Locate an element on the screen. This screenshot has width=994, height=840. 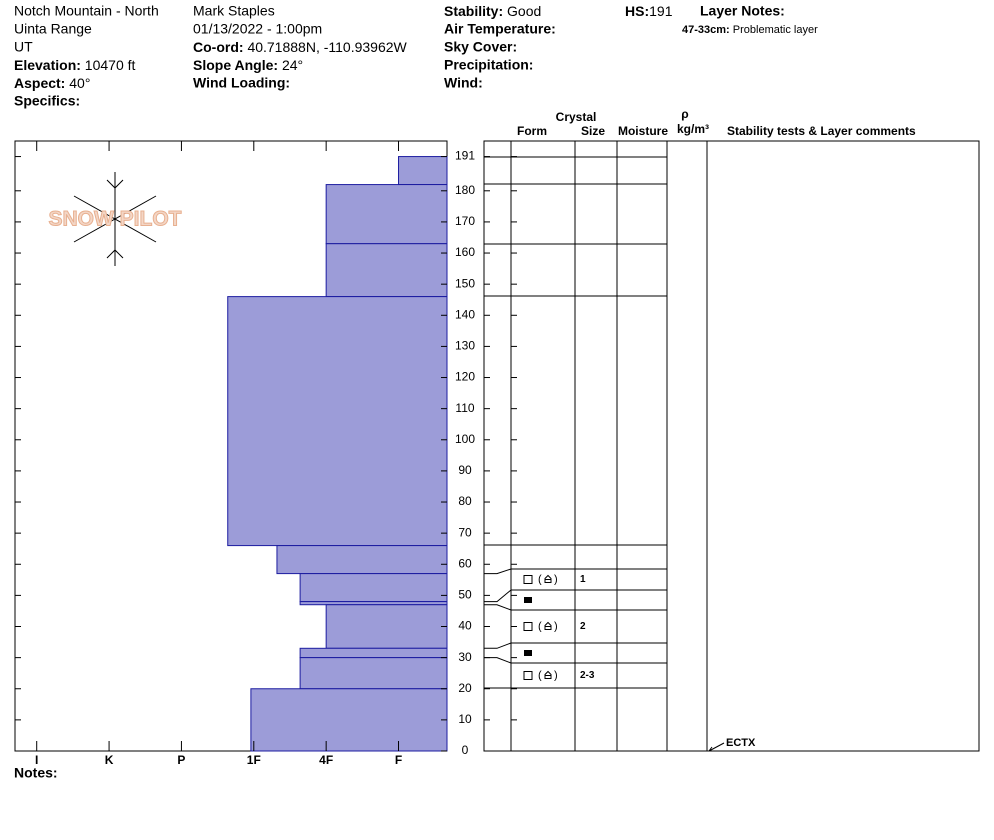
header-form: Form is located at coordinates (532, 131).